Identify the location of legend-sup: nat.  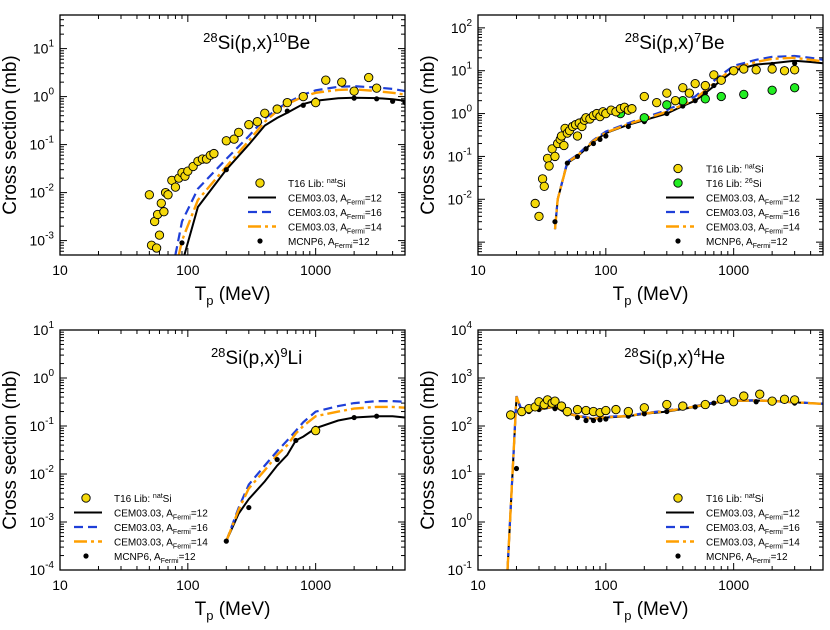
(332, 181).